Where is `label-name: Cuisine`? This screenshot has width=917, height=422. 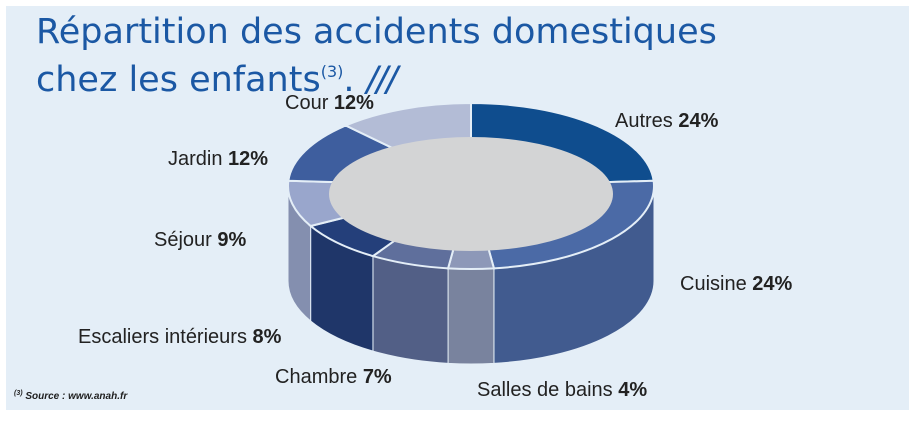
label-name: Cuisine is located at coordinates (716, 284).